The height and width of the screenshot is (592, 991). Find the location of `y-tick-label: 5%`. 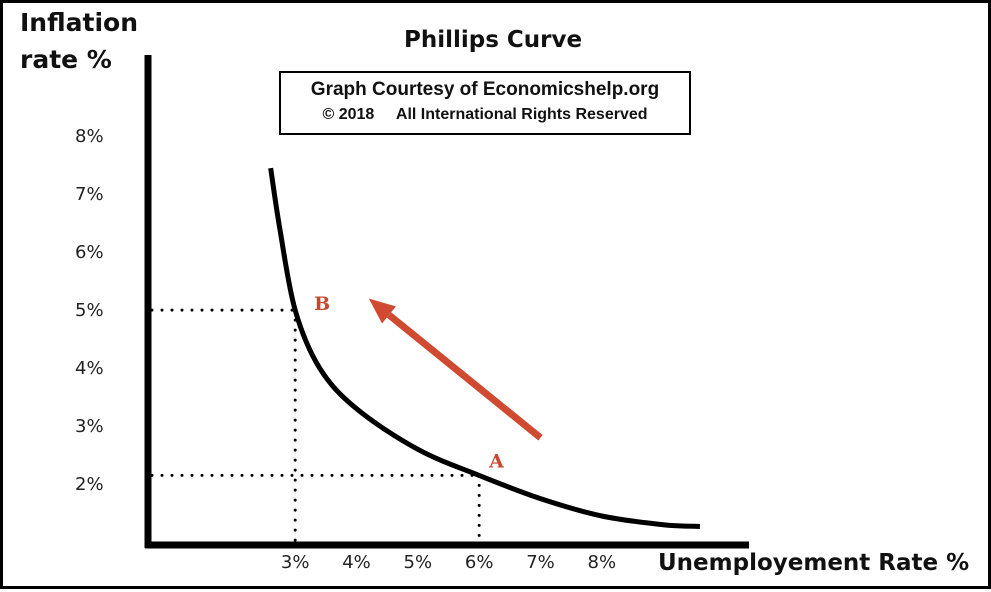

y-tick-label: 5% is located at coordinates (89, 310).